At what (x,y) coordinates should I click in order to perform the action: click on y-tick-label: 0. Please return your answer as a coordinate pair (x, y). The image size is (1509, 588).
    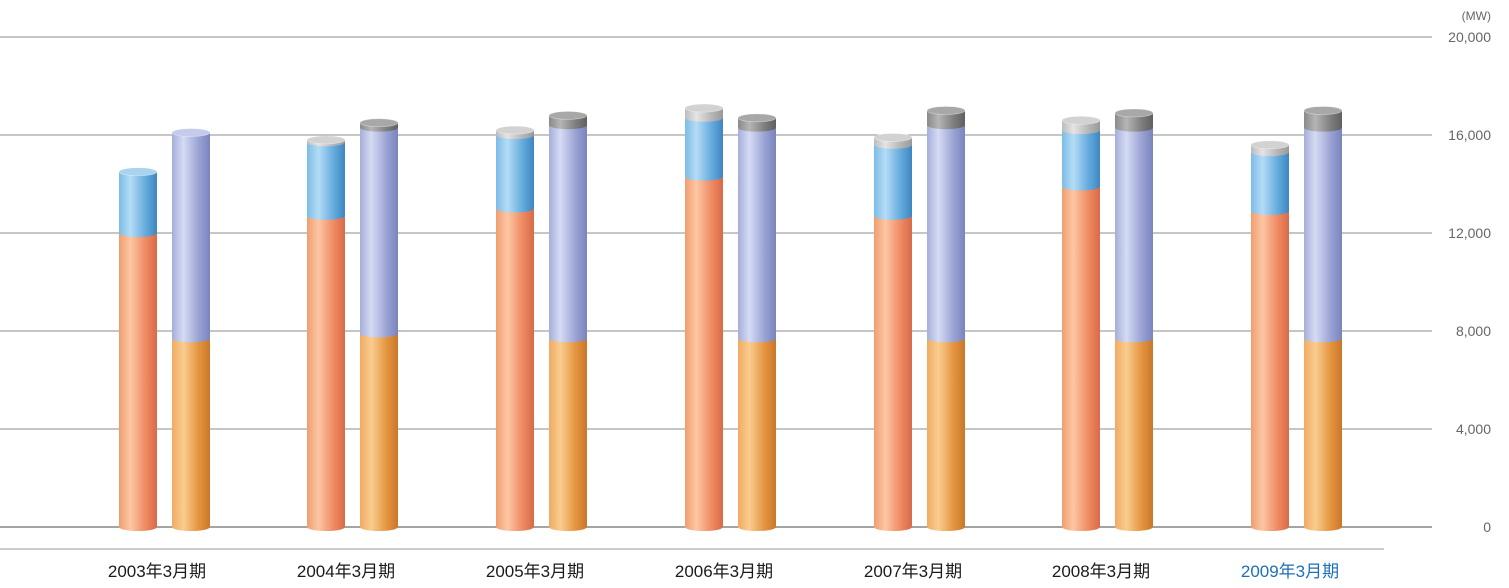
    Looking at the image, I should click on (1487, 527).